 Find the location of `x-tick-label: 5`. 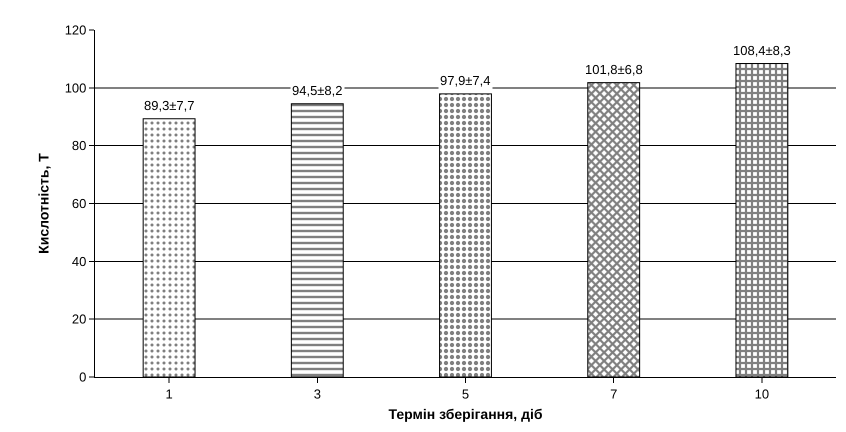

x-tick-label: 5 is located at coordinates (466, 394).